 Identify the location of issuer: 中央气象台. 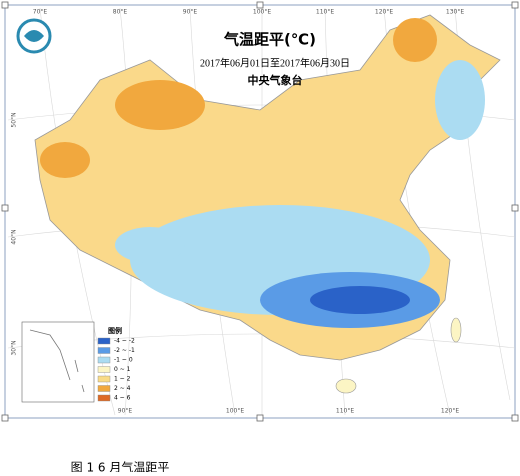
(275, 80).